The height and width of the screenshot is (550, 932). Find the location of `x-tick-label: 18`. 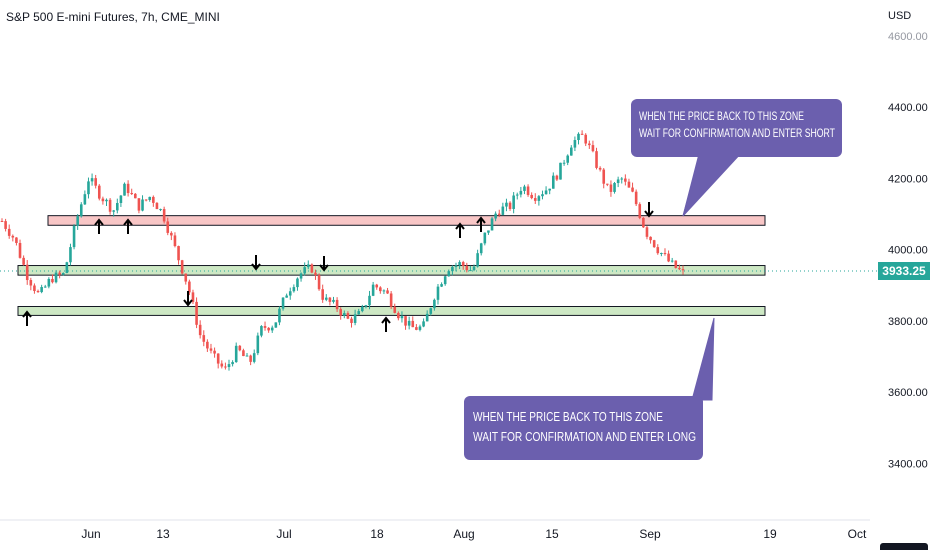

x-tick-label: 18 is located at coordinates (377, 534).